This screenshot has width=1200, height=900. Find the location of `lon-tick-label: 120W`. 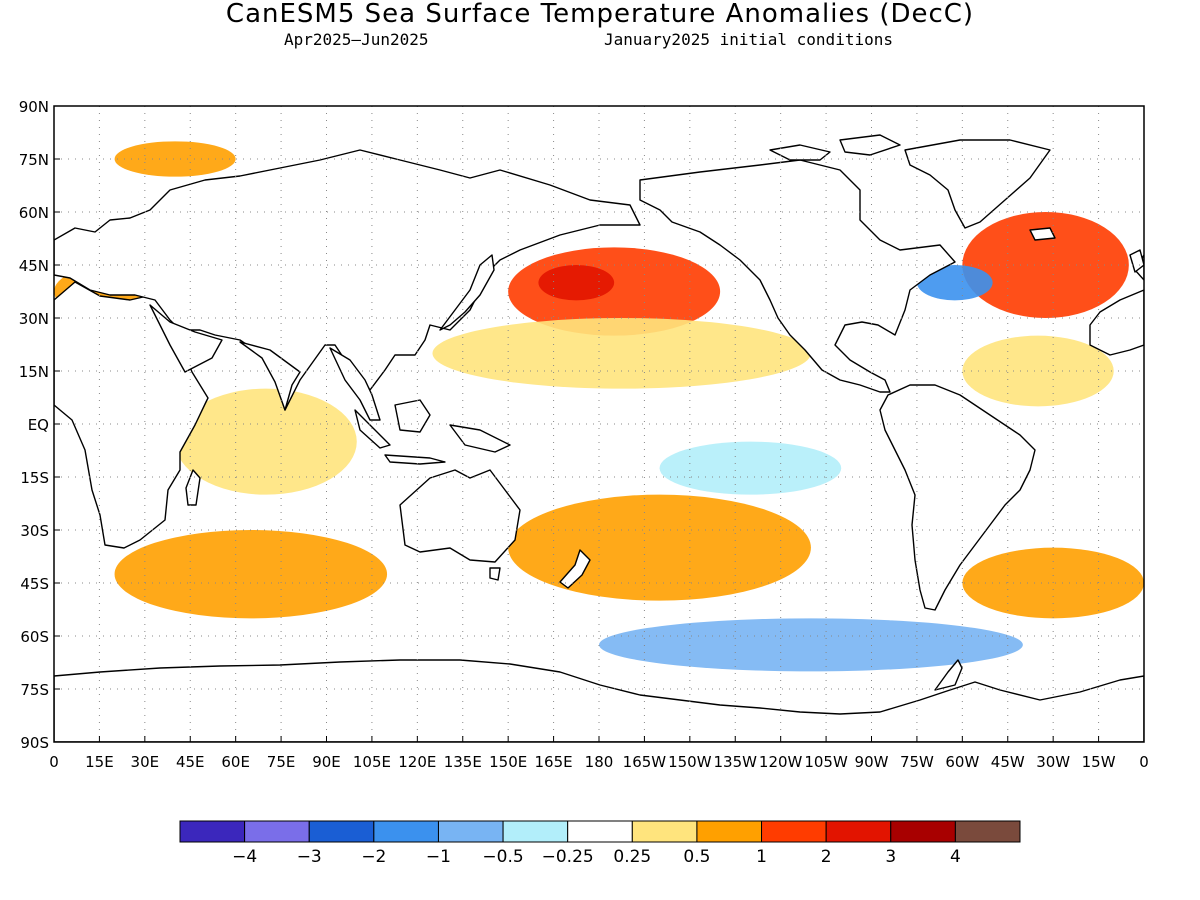

lon-tick-label: 120W is located at coordinates (781, 762).